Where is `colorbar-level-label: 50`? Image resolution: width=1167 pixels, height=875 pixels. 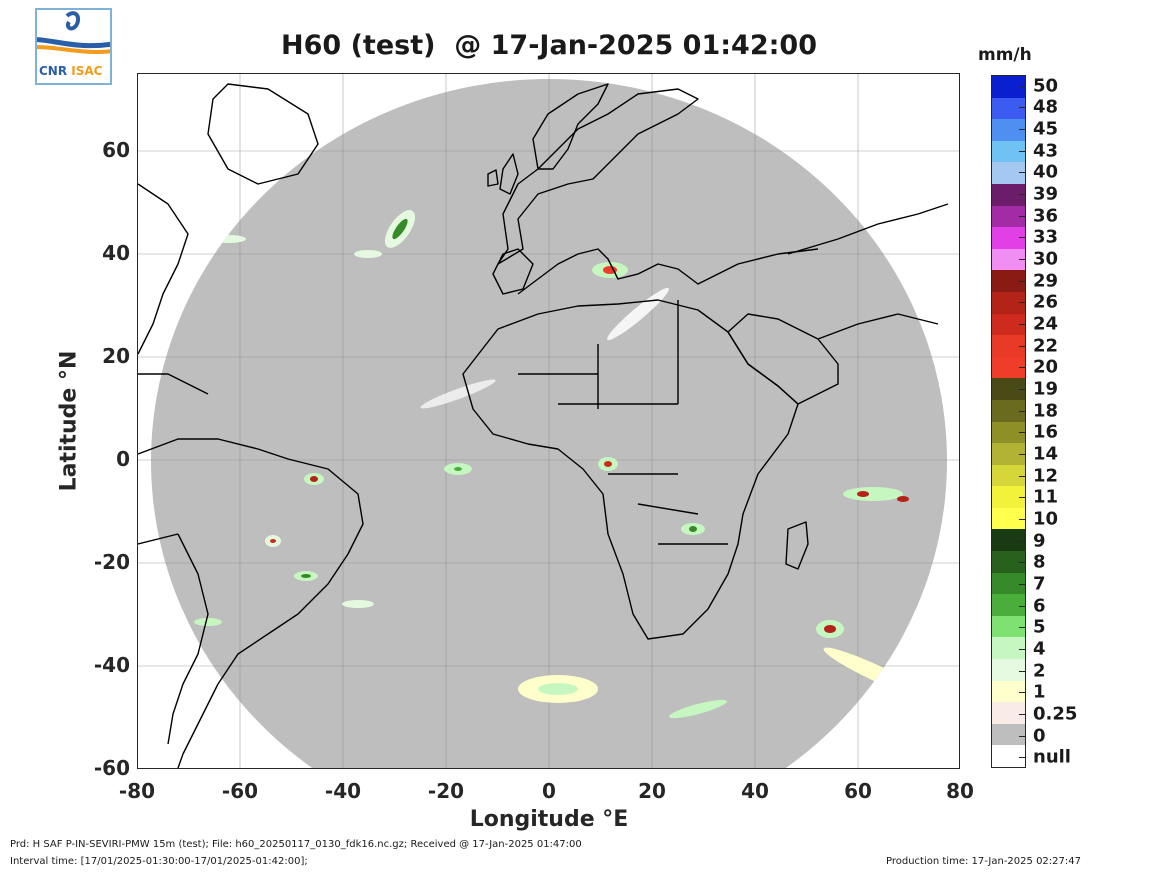
colorbar-level-label: 50 is located at coordinates (1046, 86).